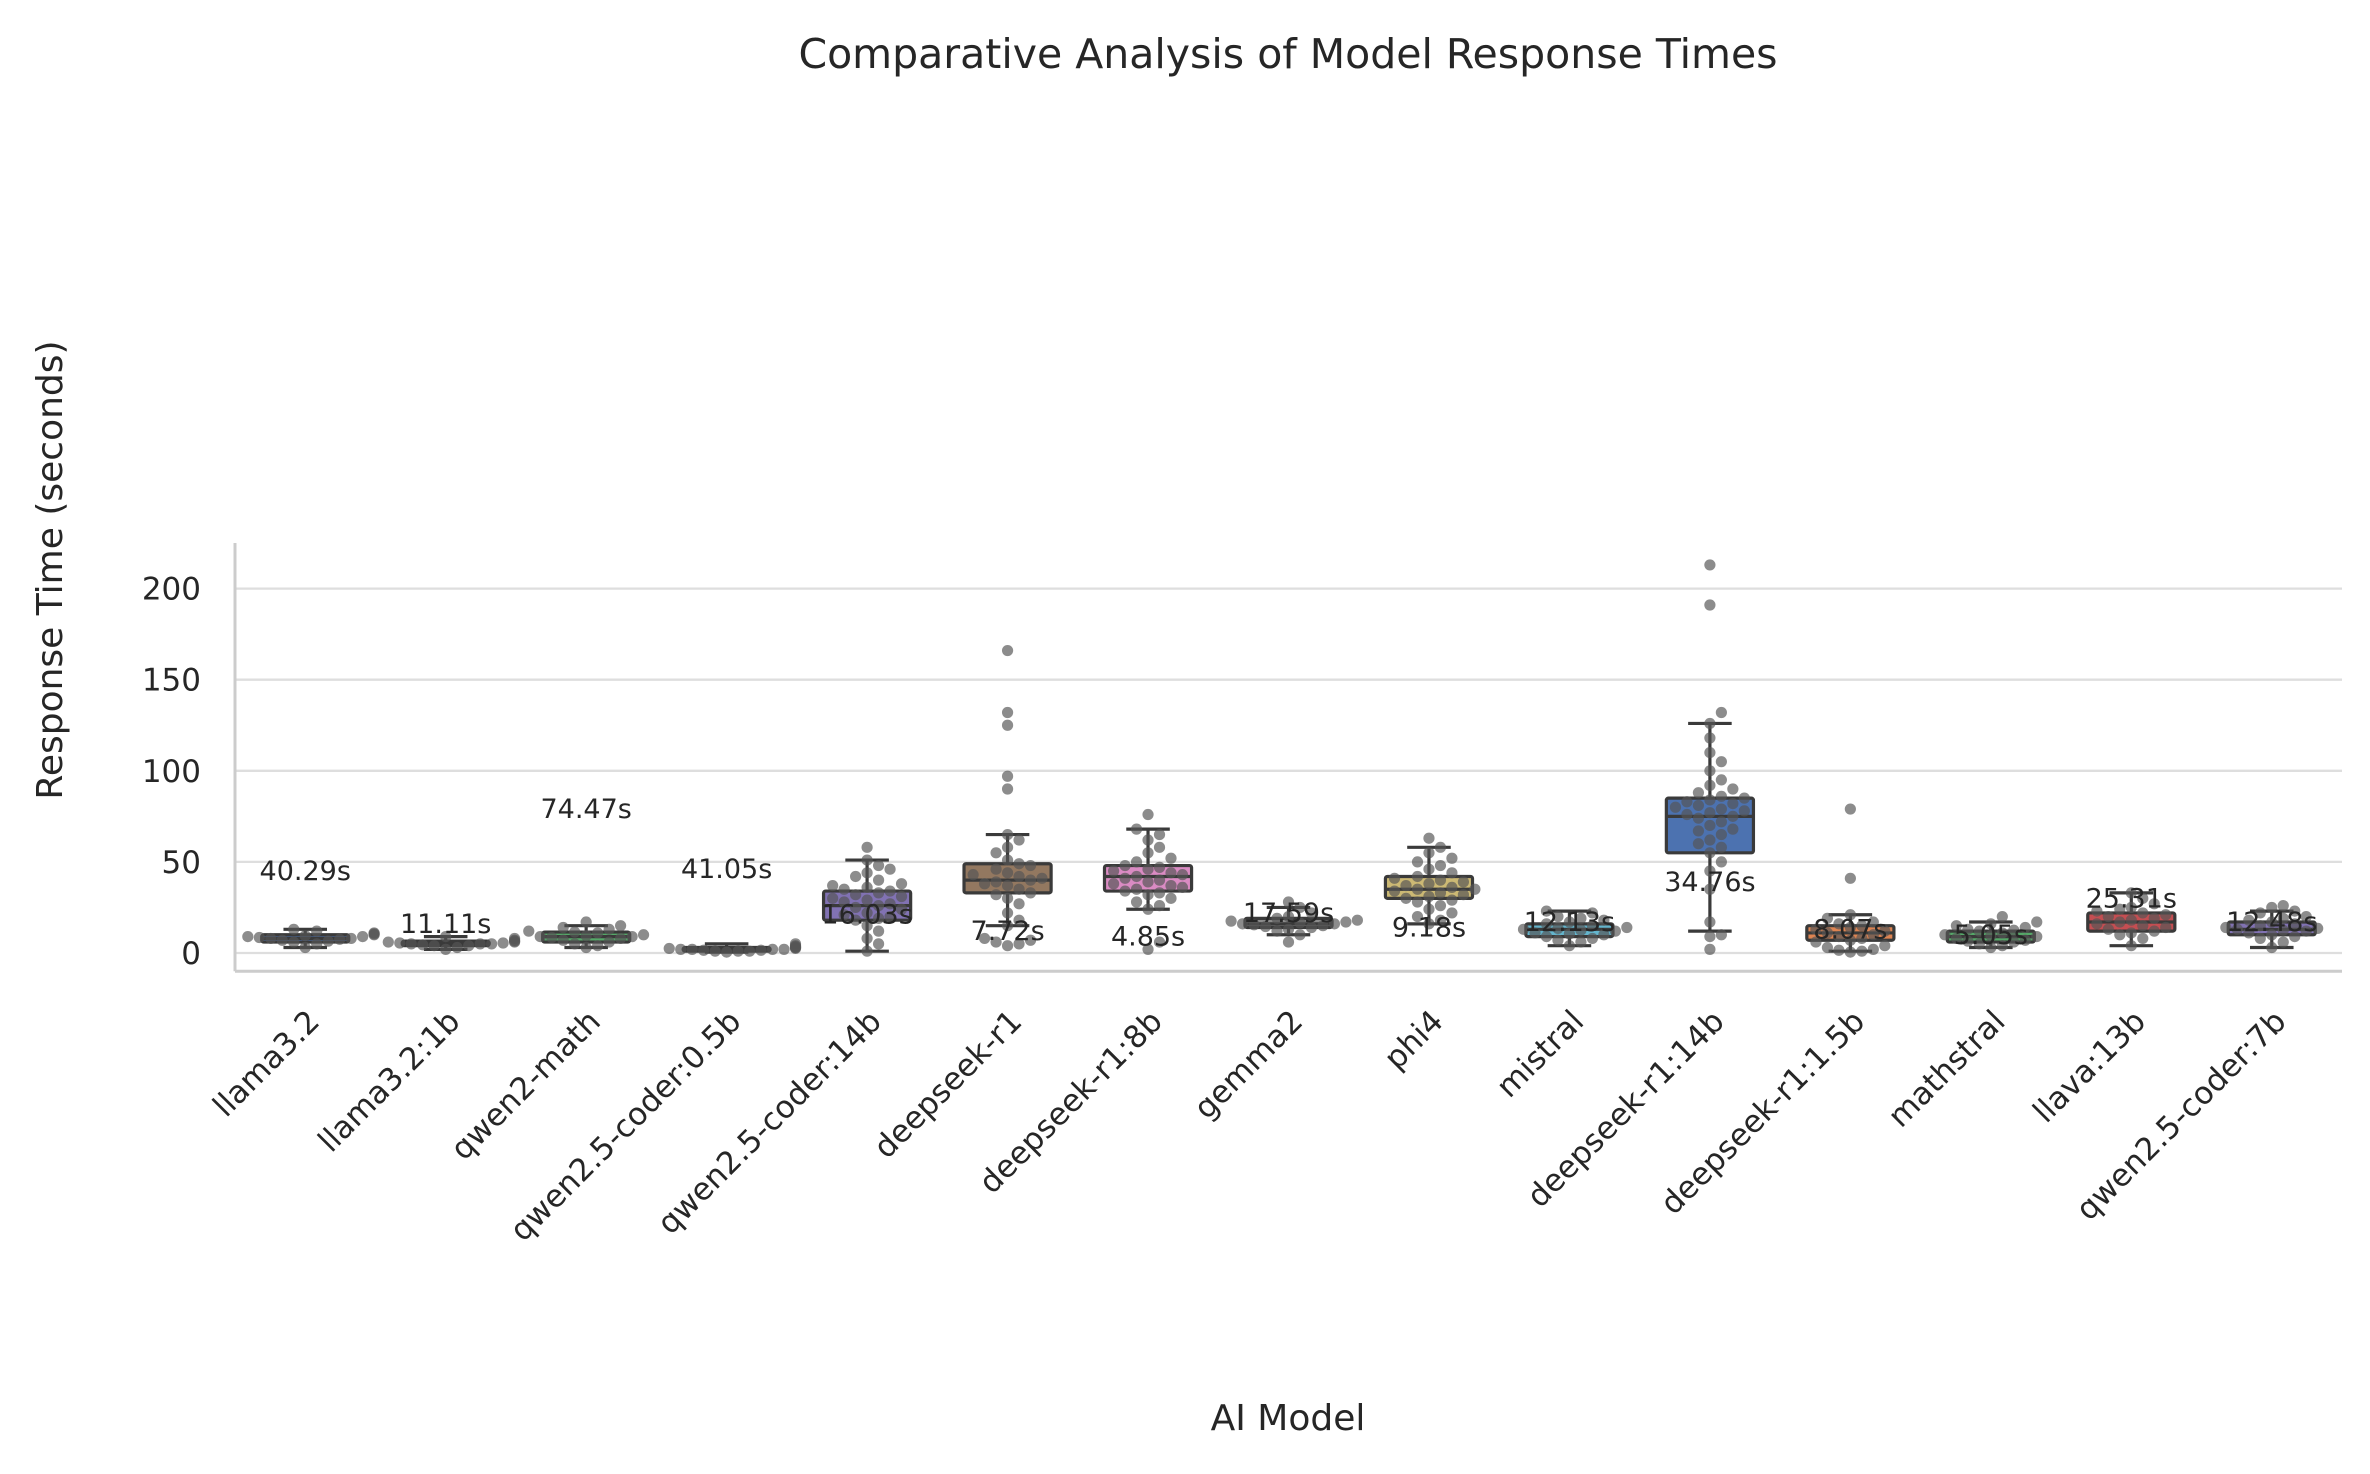 The height and width of the screenshot is (1474, 2370). What do you see at coordinates (1991, 935) in the screenshot?
I see `annotation-label: 5.05s` at bounding box center [1991, 935].